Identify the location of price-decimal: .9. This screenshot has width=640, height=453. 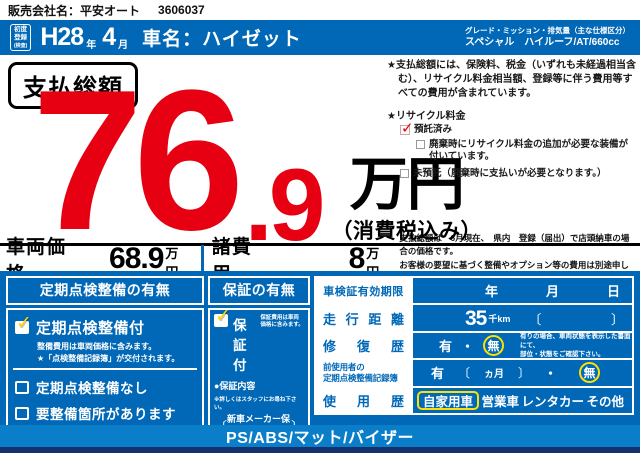
(284, 205).